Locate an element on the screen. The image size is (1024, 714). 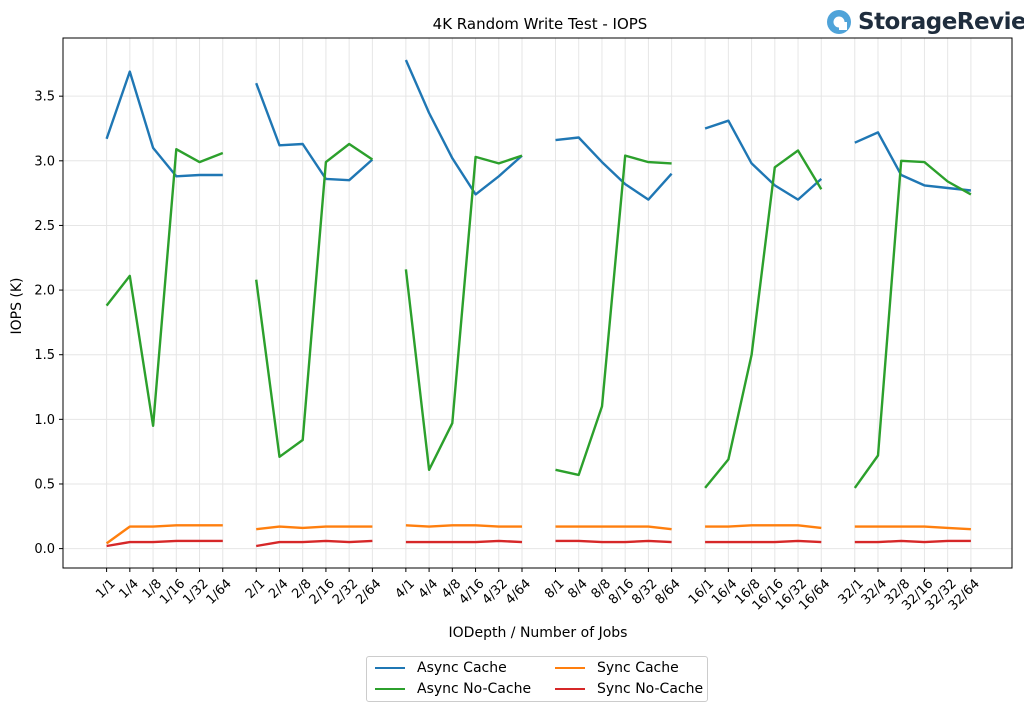
legend-label: Async No-Cache is located at coordinates (474, 689).